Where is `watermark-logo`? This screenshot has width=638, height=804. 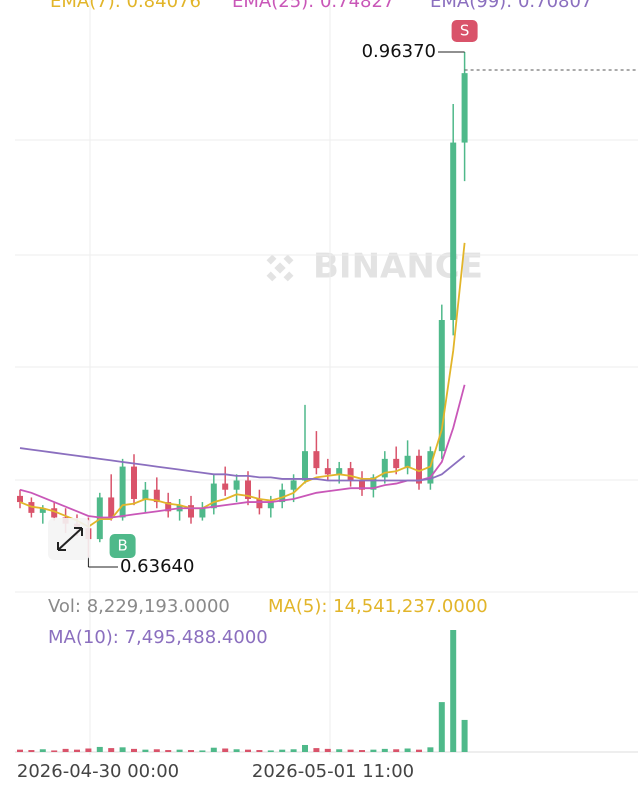
watermark-logo is located at coordinates (280, 268).